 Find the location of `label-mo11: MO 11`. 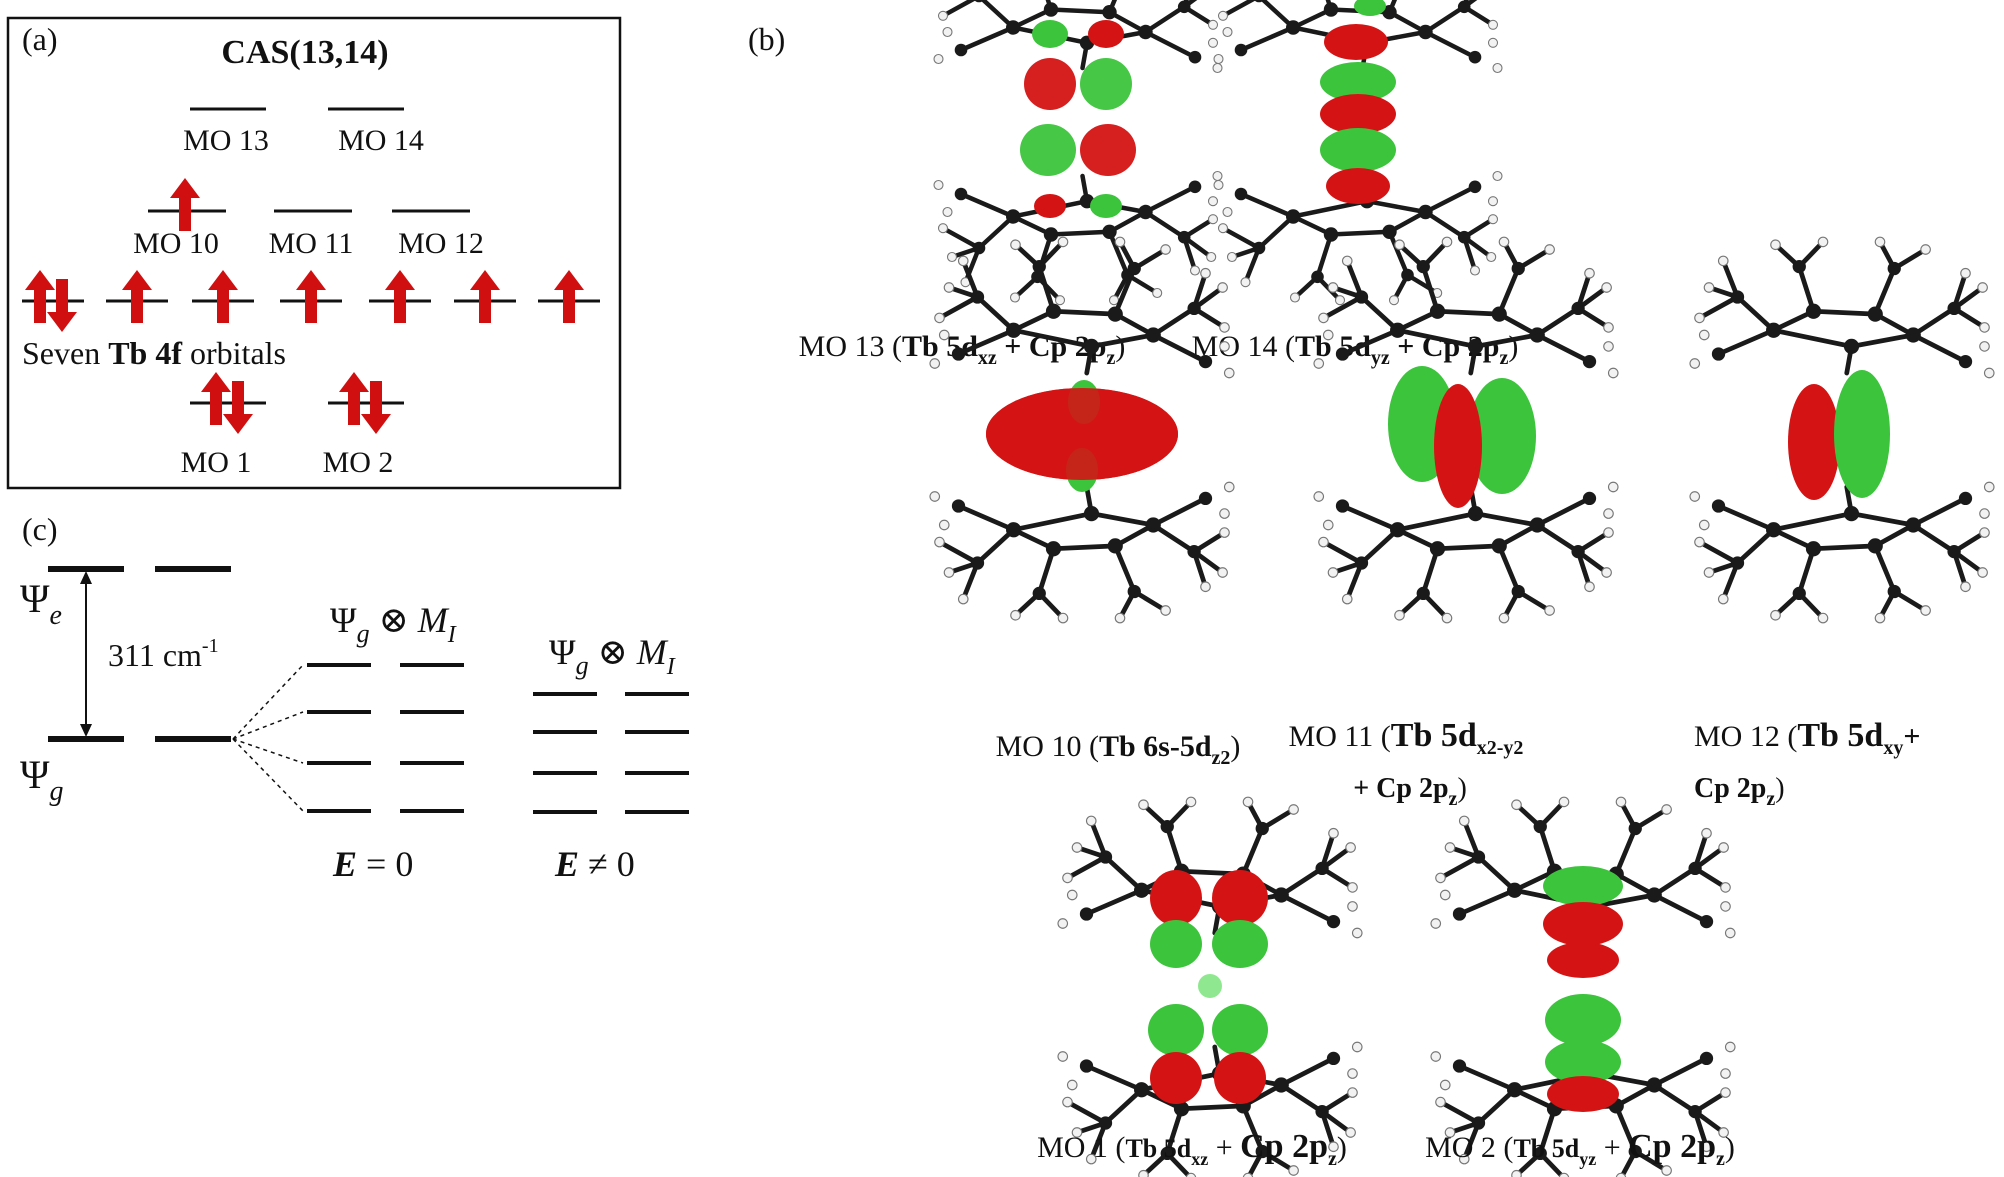

label-mo11: MO 11 is located at coordinates (311, 243).